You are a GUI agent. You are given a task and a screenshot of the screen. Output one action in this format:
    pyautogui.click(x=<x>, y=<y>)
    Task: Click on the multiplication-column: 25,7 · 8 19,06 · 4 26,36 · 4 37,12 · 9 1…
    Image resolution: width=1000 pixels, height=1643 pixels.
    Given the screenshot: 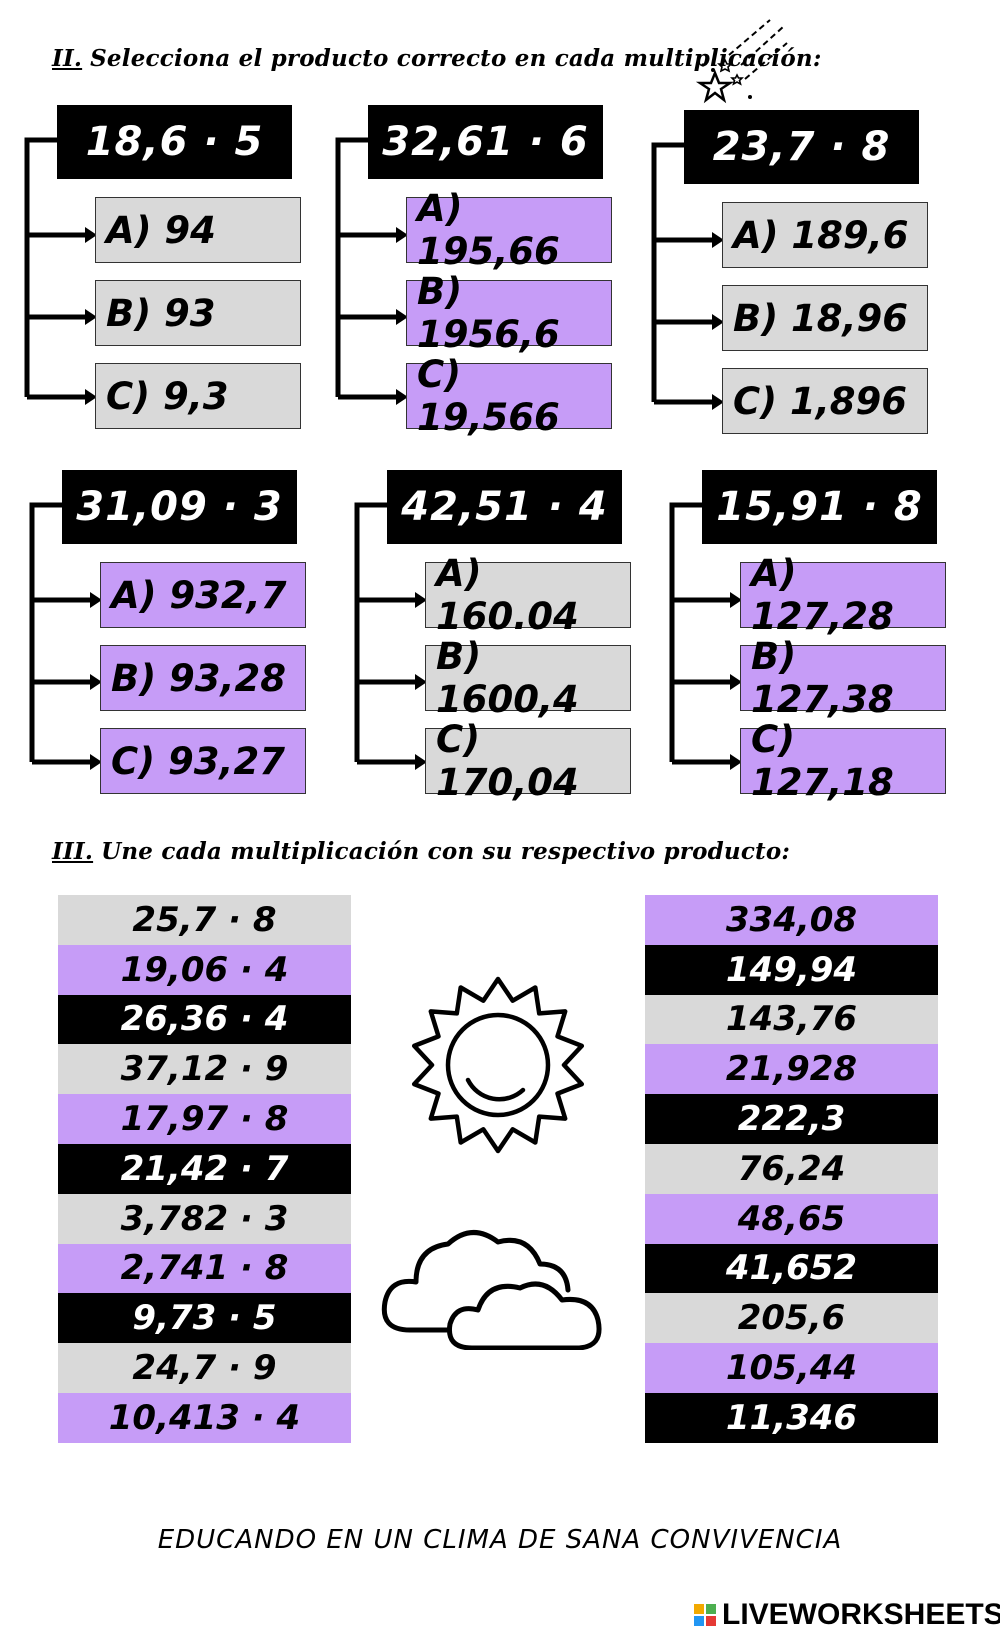 What is the action you would take?
    pyautogui.click(x=204, y=1169)
    